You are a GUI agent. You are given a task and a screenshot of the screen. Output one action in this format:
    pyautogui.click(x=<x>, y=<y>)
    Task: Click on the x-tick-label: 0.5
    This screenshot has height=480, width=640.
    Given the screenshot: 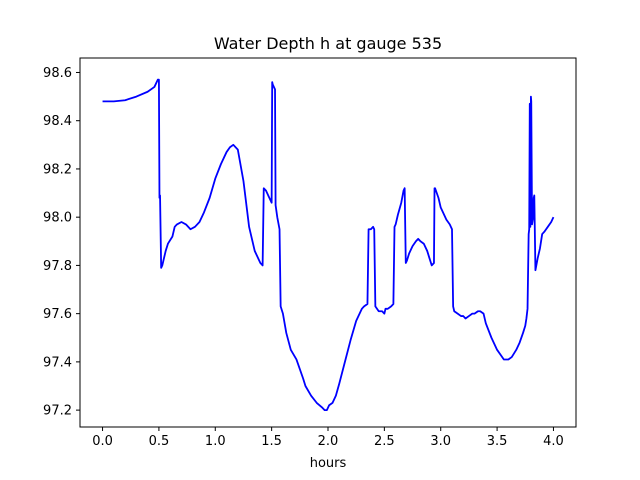 What is the action you would take?
    pyautogui.click(x=159, y=441)
    